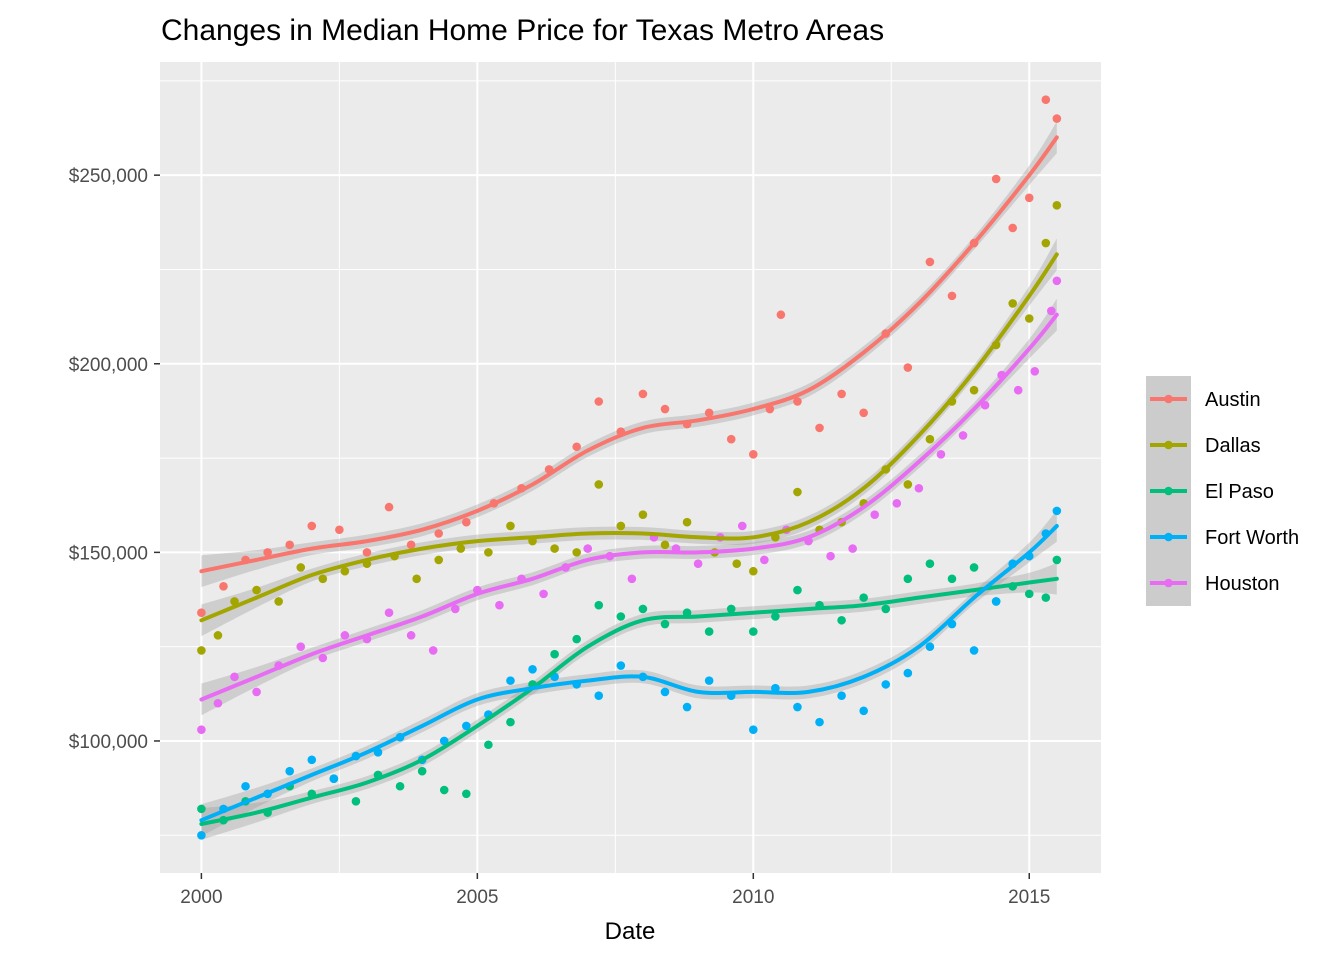  Describe the element at coordinates (1242, 584) in the screenshot. I see `legend-label: Houston` at that location.